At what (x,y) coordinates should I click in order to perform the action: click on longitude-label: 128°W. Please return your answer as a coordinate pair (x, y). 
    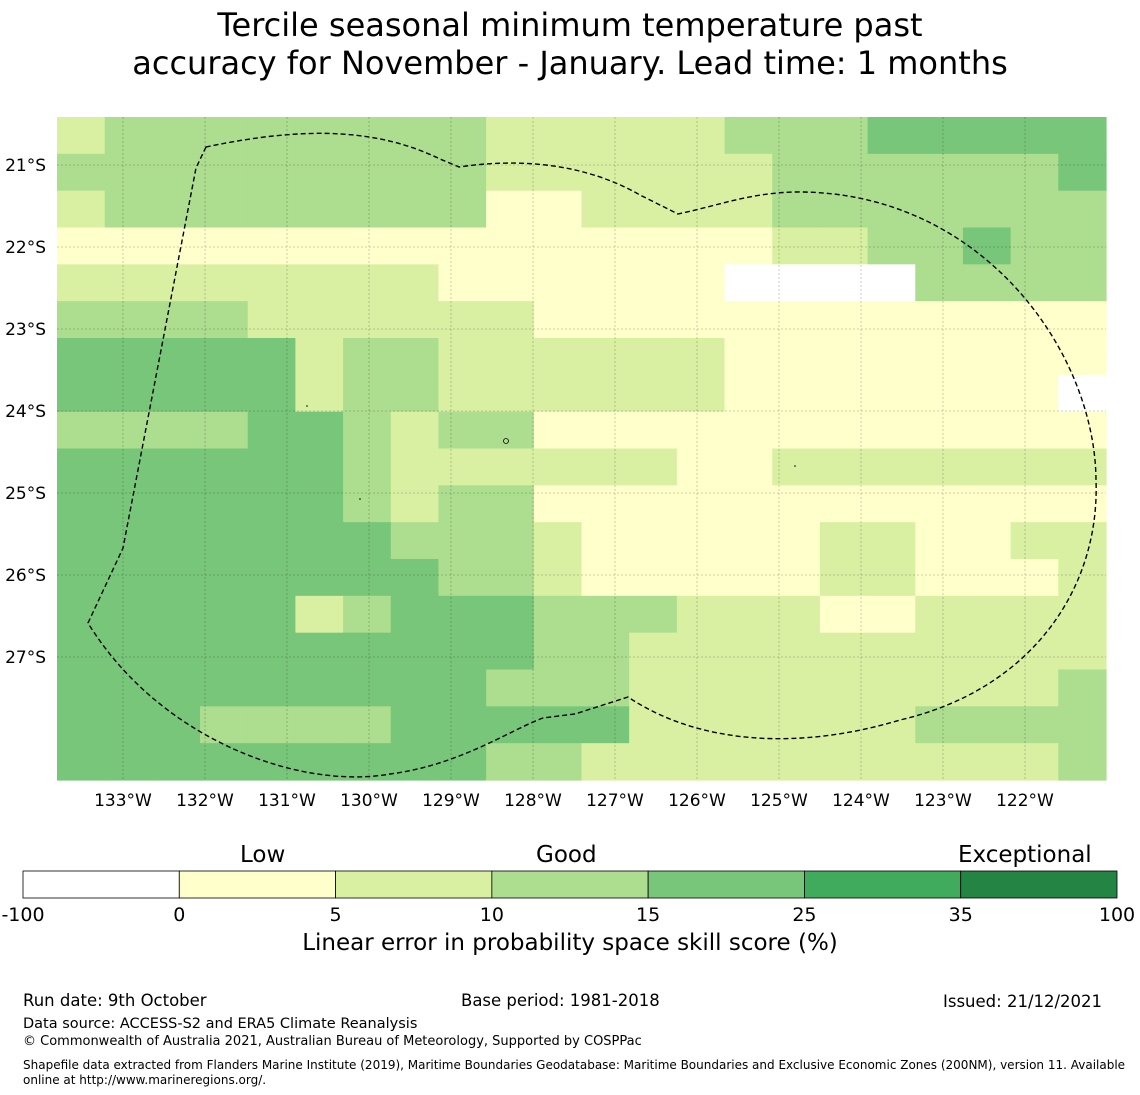
    Looking at the image, I should click on (533, 801).